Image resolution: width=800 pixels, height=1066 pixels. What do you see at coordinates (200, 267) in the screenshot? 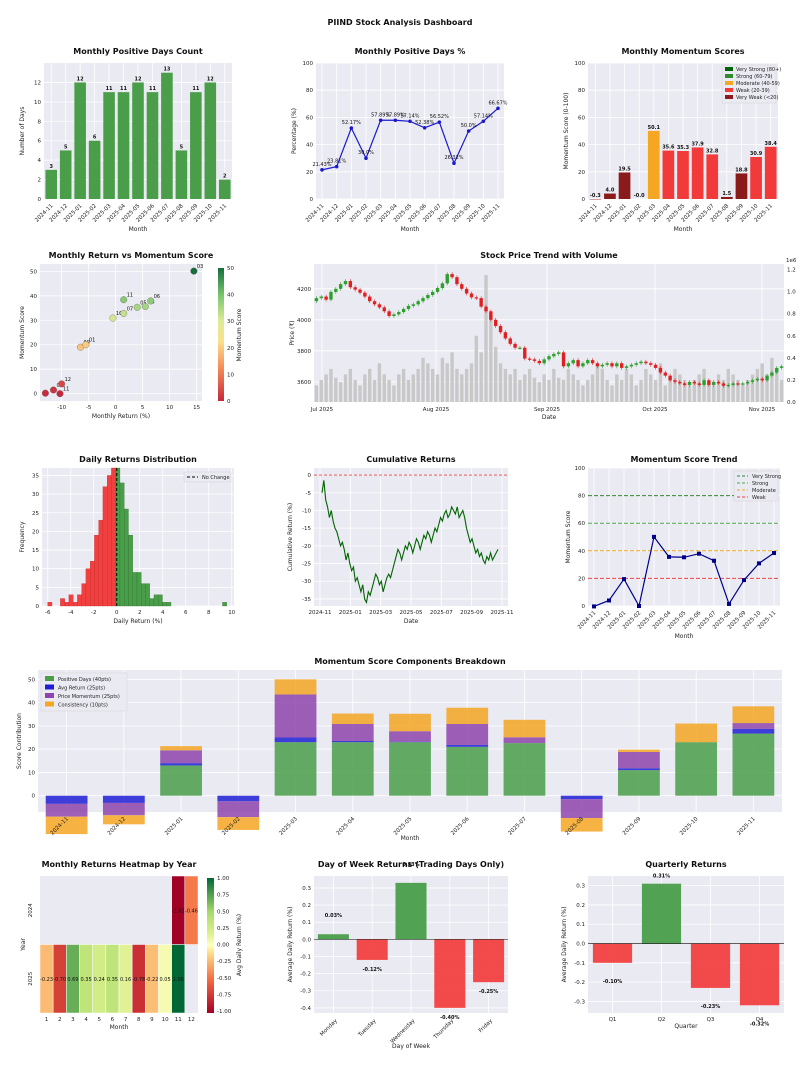
I see `point-label: 03` at bounding box center [200, 267].